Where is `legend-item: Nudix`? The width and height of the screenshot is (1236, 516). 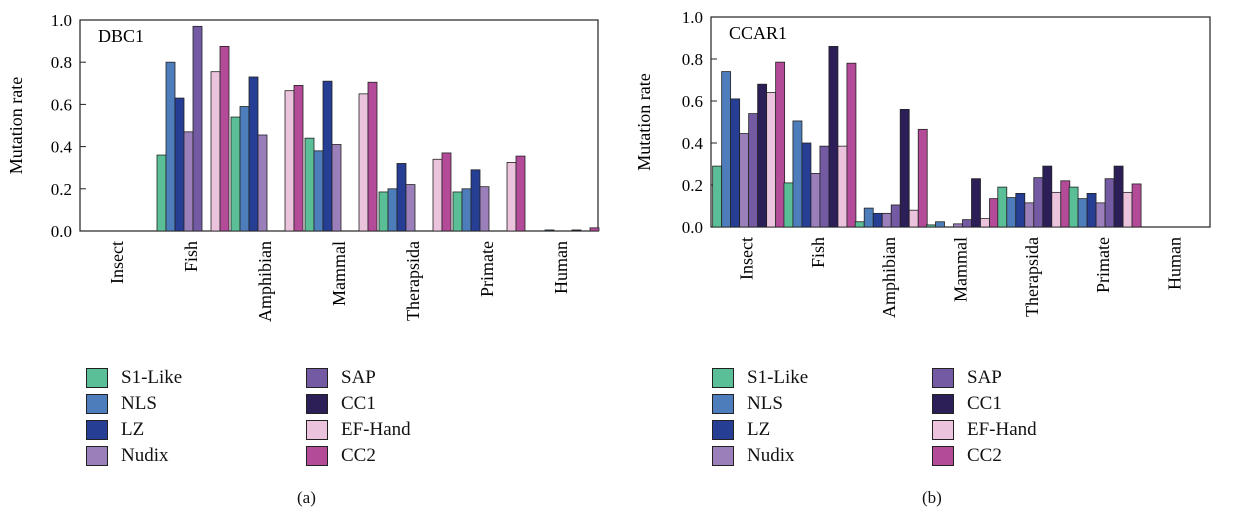 legend-item: Nudix is located at coordinates (127, 456).